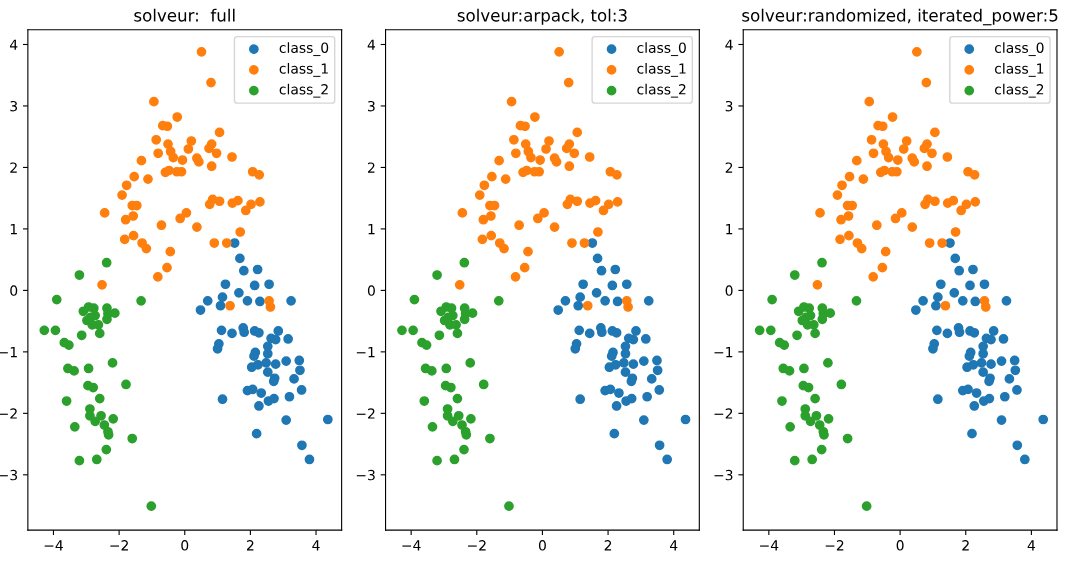 This screenshot has width=1072, height=561. What do you see at coordinates (900, 17) in the screenshot?
I see `chart-title: solveur:randomized, iterated_power:5` at bounding box center [900, 17].